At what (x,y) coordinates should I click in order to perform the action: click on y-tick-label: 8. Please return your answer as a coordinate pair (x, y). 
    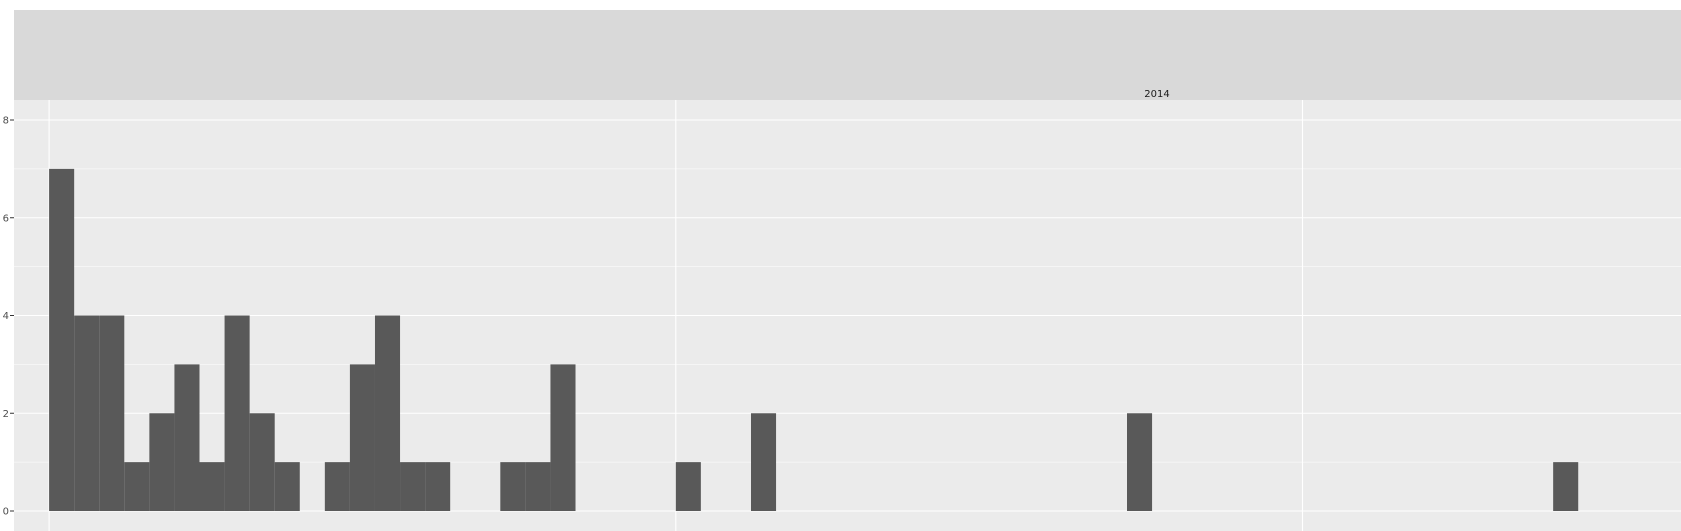
    Looking at the image, I should click on (6, 121).